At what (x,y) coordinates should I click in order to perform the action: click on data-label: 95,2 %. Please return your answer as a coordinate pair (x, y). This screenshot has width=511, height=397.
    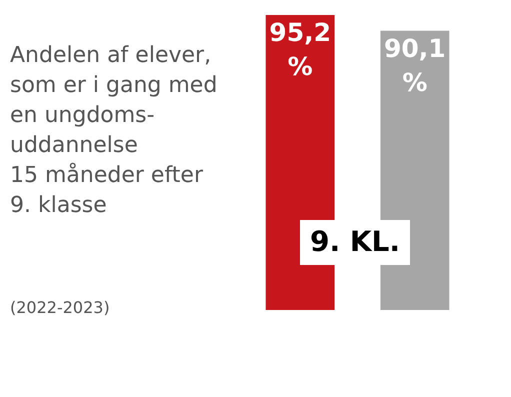
    Looking at the image, I should click on (300, 49).